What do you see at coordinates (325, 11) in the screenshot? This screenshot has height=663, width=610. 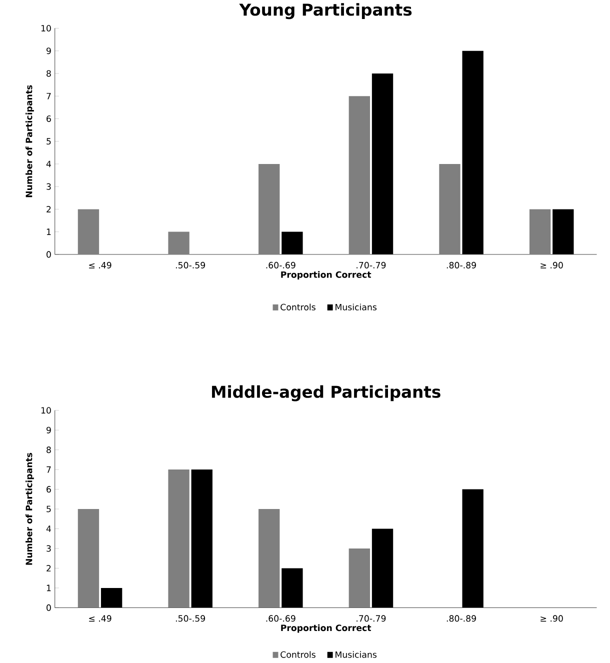 I see `chart-title: Young Participants` at bounding box center [325, 11].